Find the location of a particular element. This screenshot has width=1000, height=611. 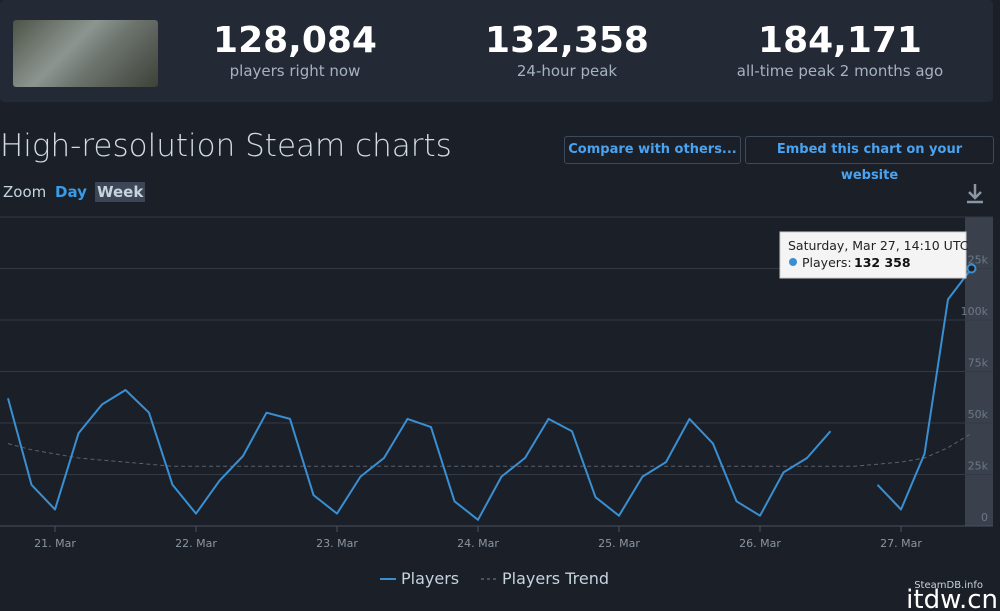

stat: 128,084 players right now is located at coordinates (295, 50).